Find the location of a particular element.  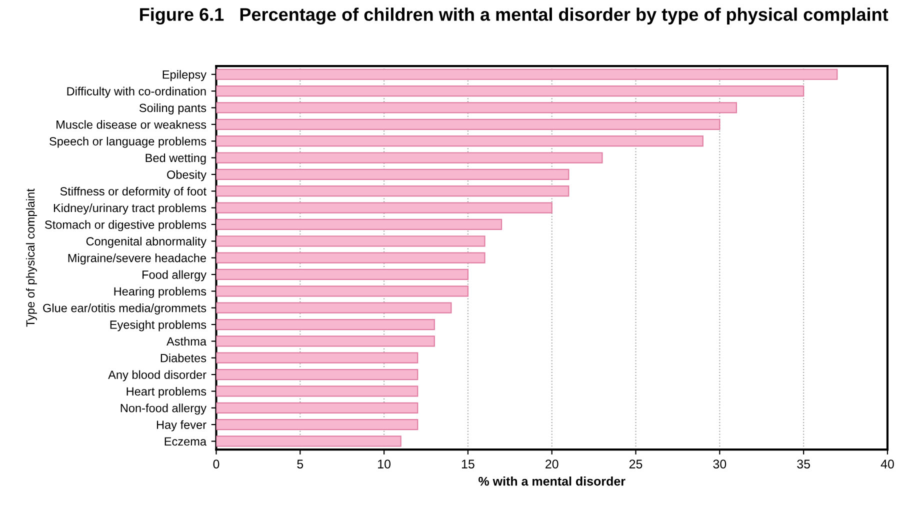

y-tick-label: Diabetes is located at coordinates (183, 358).